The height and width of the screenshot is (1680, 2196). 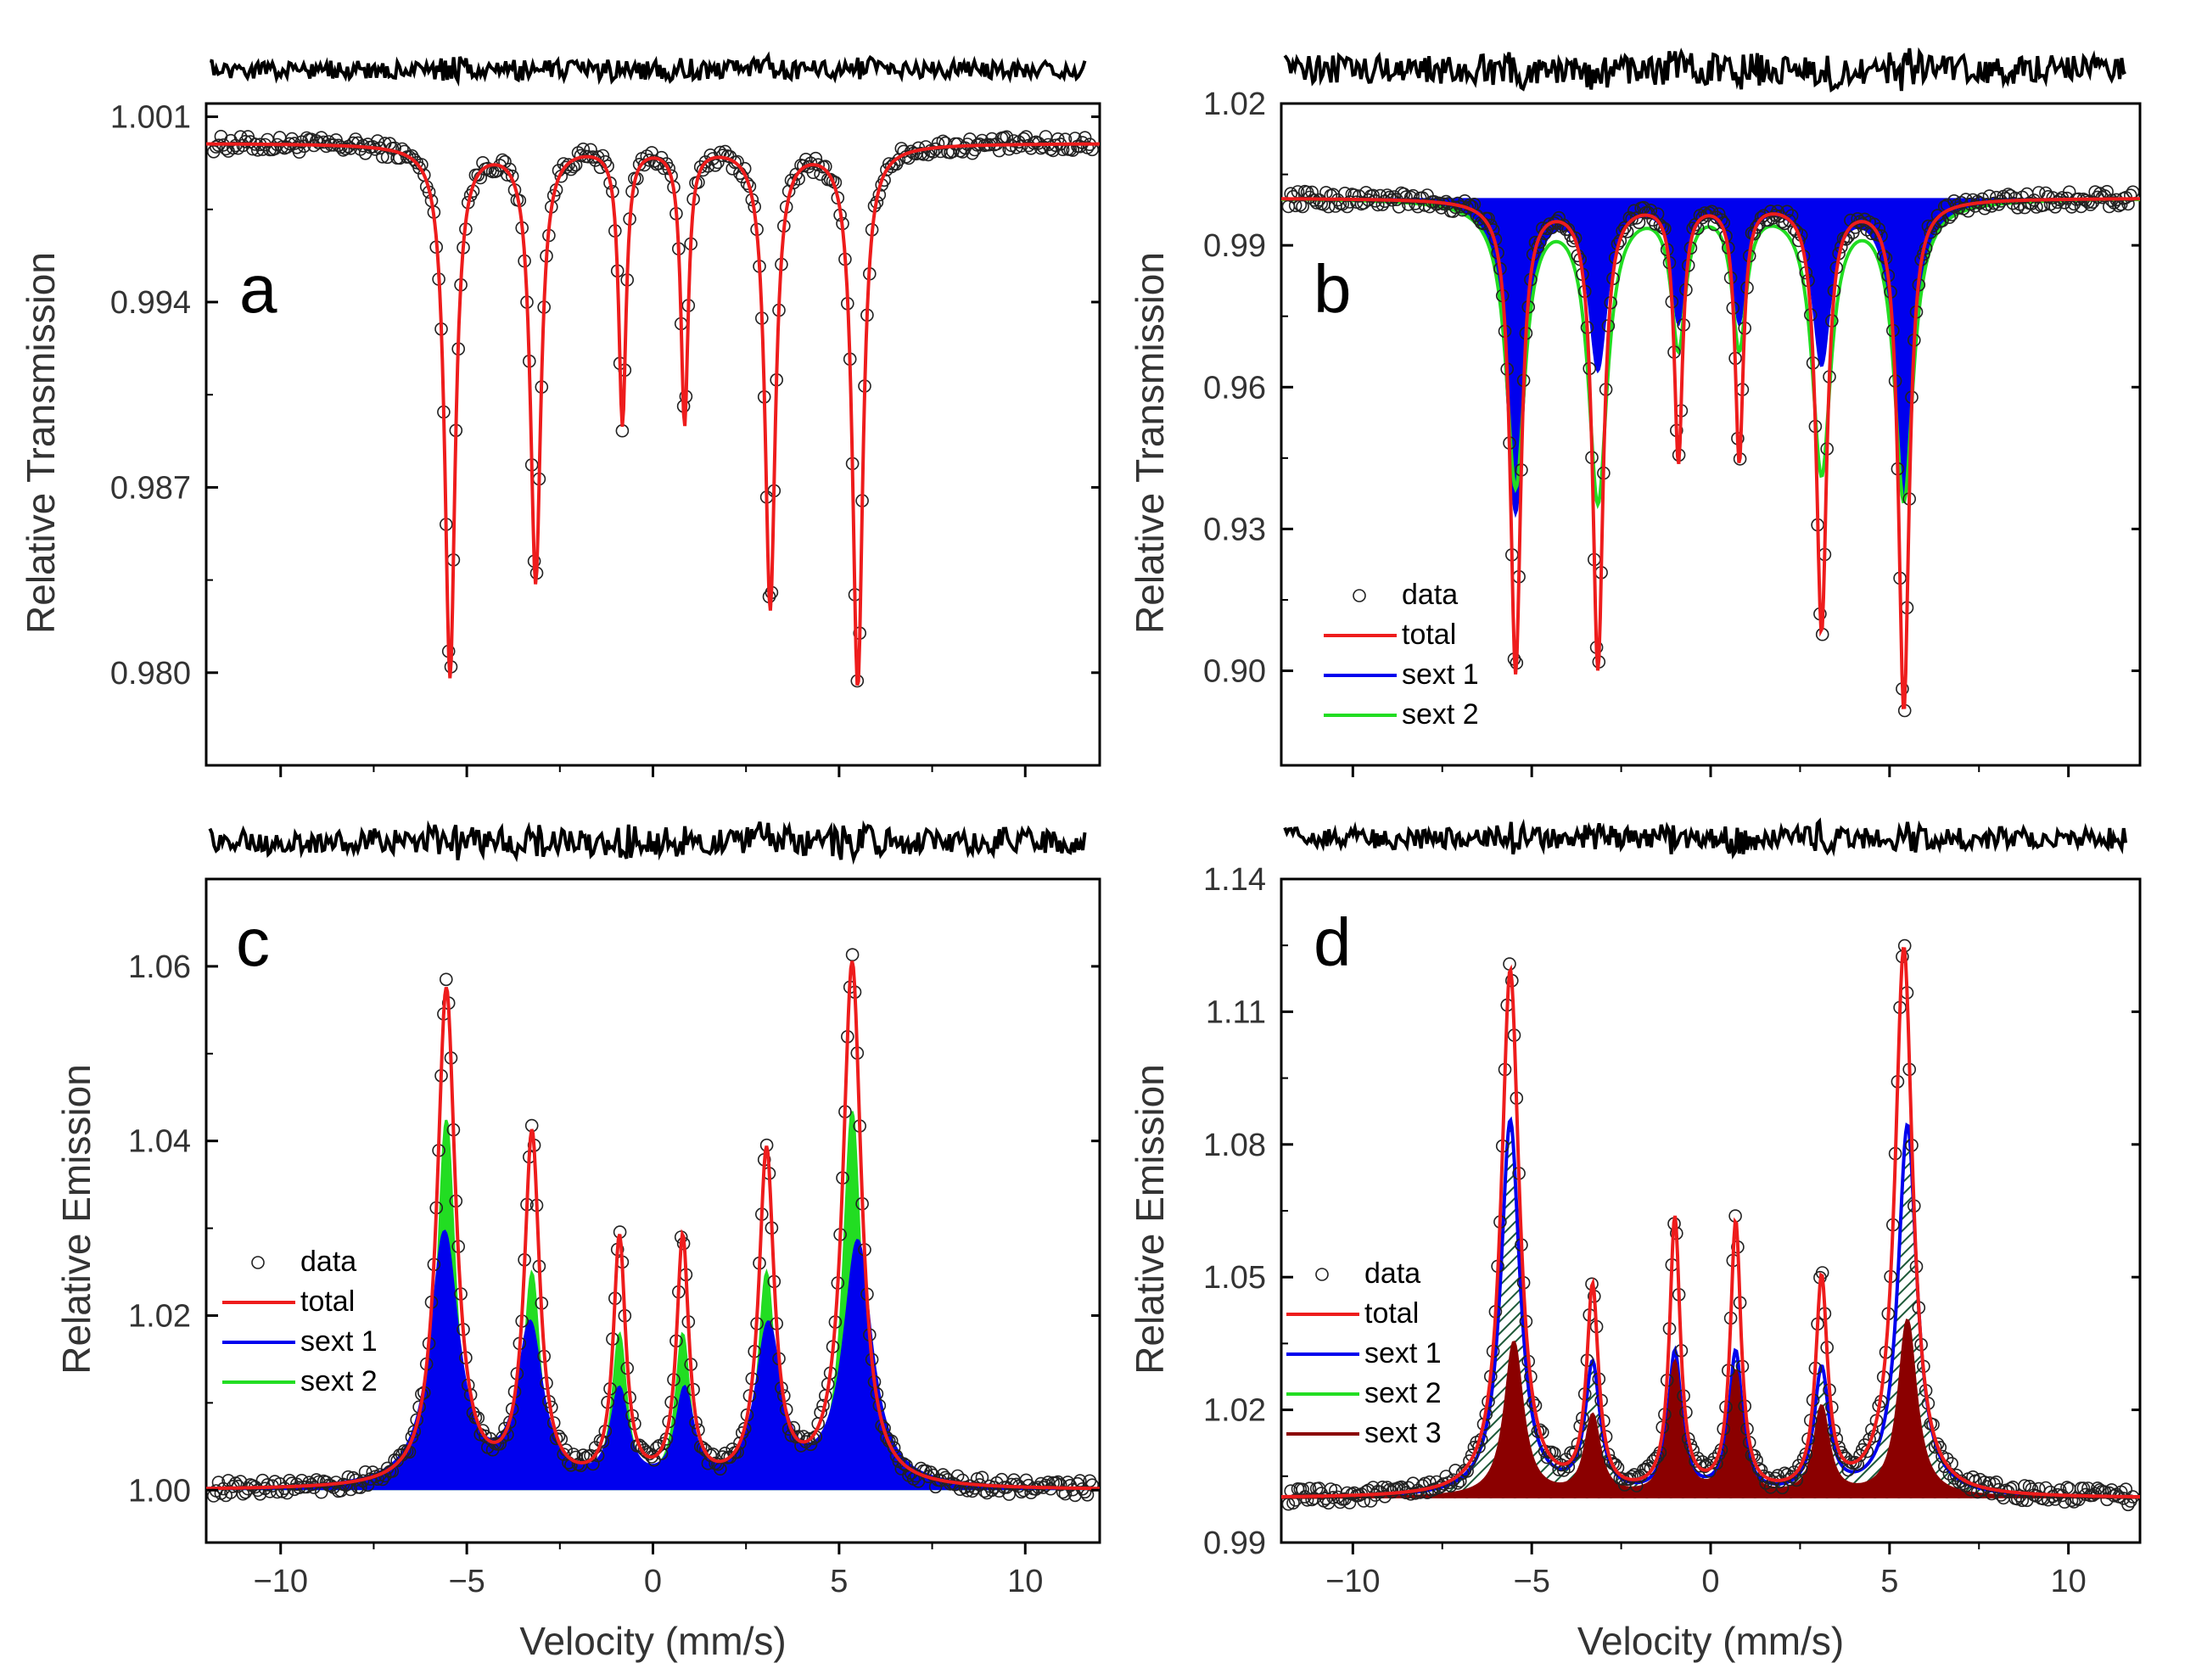 I want to click on legend-label-sext-3: sext 3, so click(x=1403, y=1433).